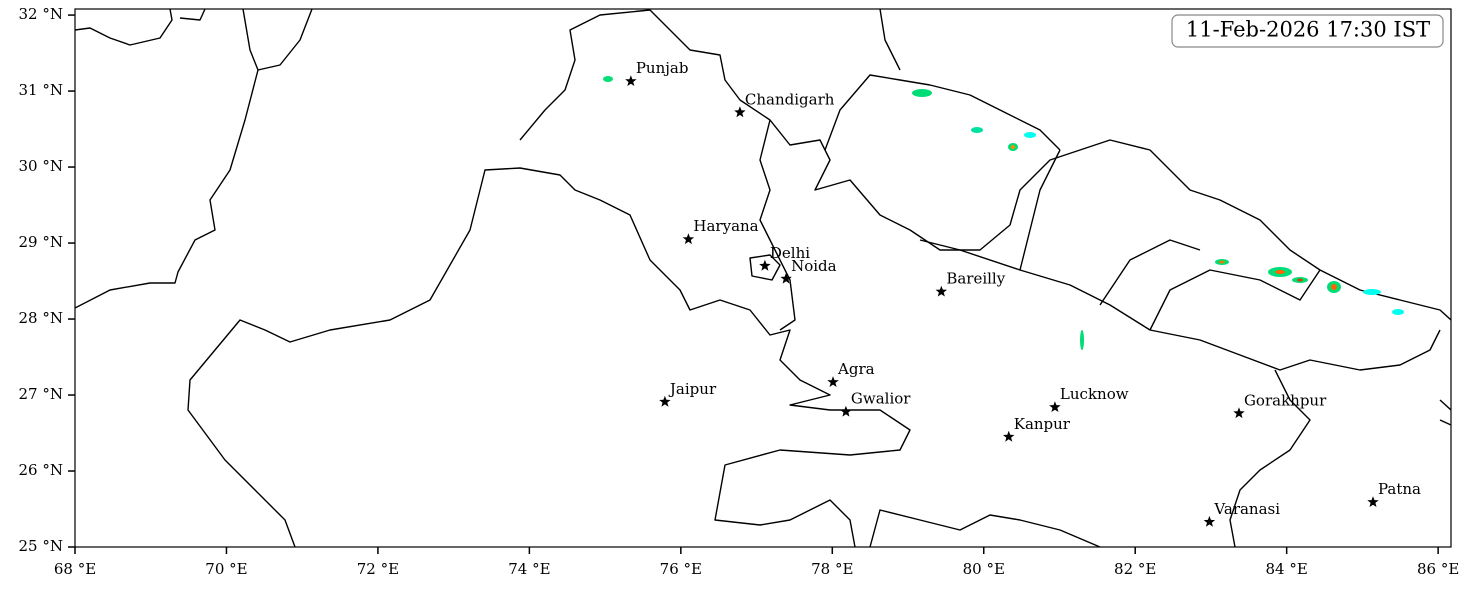  Describe the element at coordinates (41, 166) in the screenshot. I see `y-tick-label: 30 °N` at that location.